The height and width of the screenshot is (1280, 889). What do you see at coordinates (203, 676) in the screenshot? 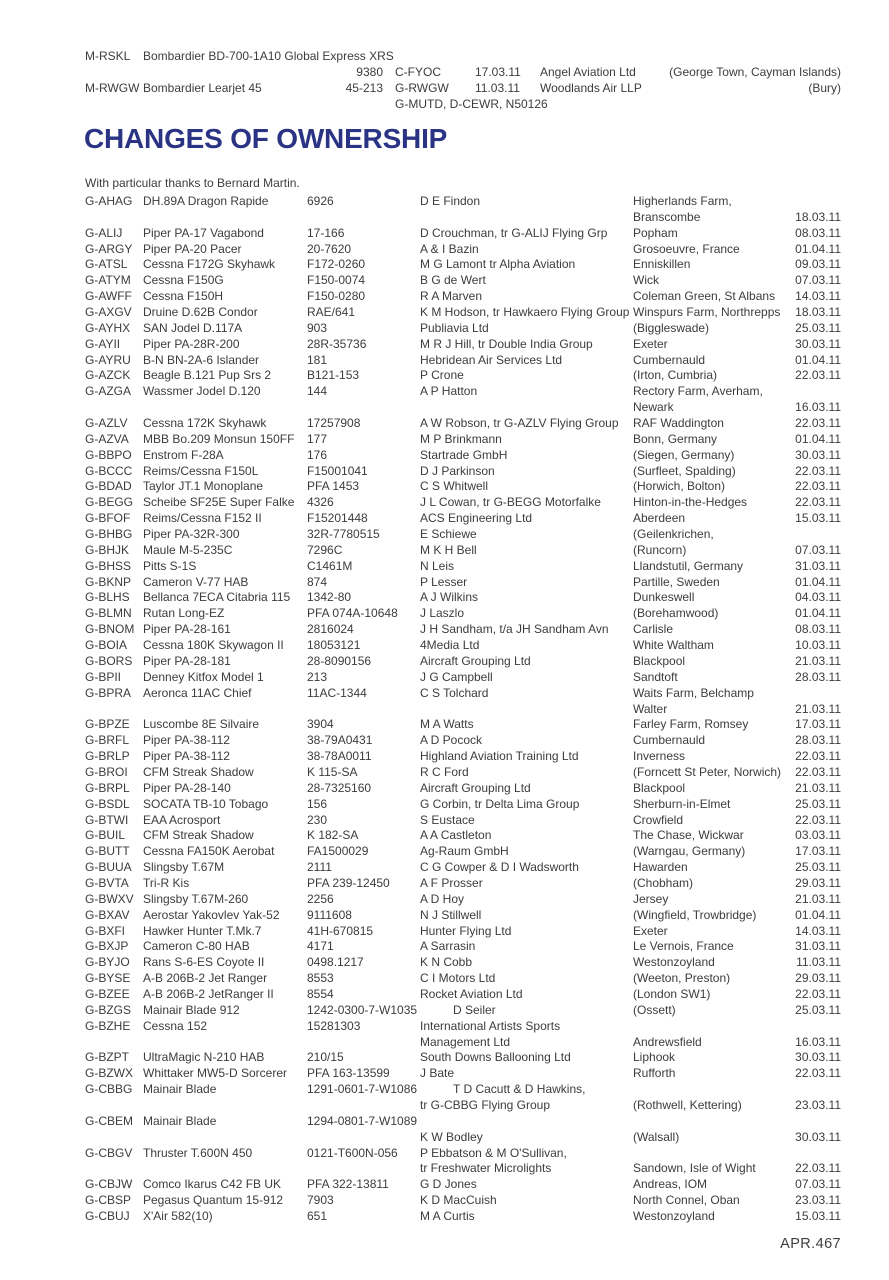
I see `type-cell: Denney Kitfox Model 1` at bounding box center [203, 676].